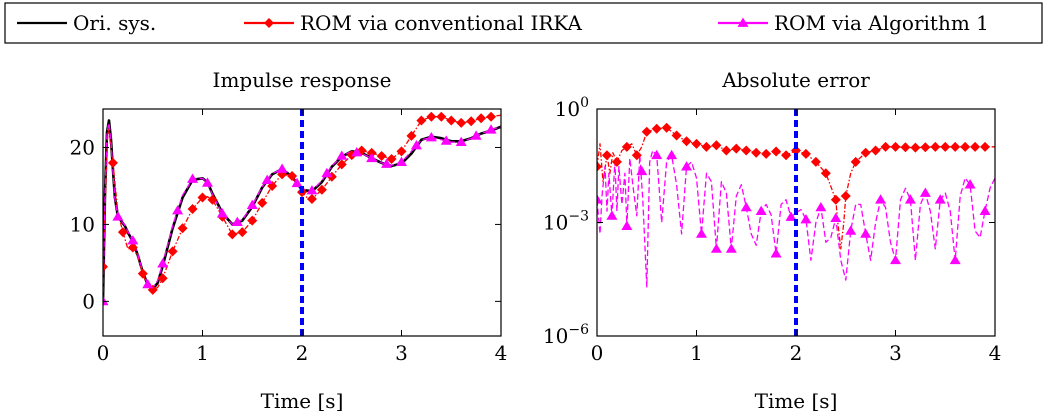  I want to click on y-tick-label: 10⁻⁶, so click(566, 335).